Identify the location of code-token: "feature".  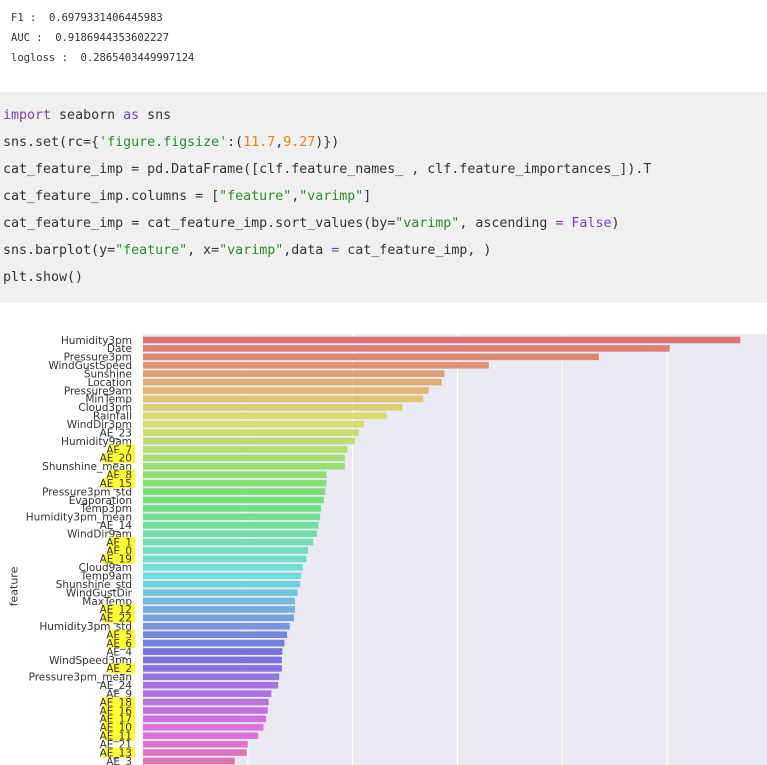
(255, 196).